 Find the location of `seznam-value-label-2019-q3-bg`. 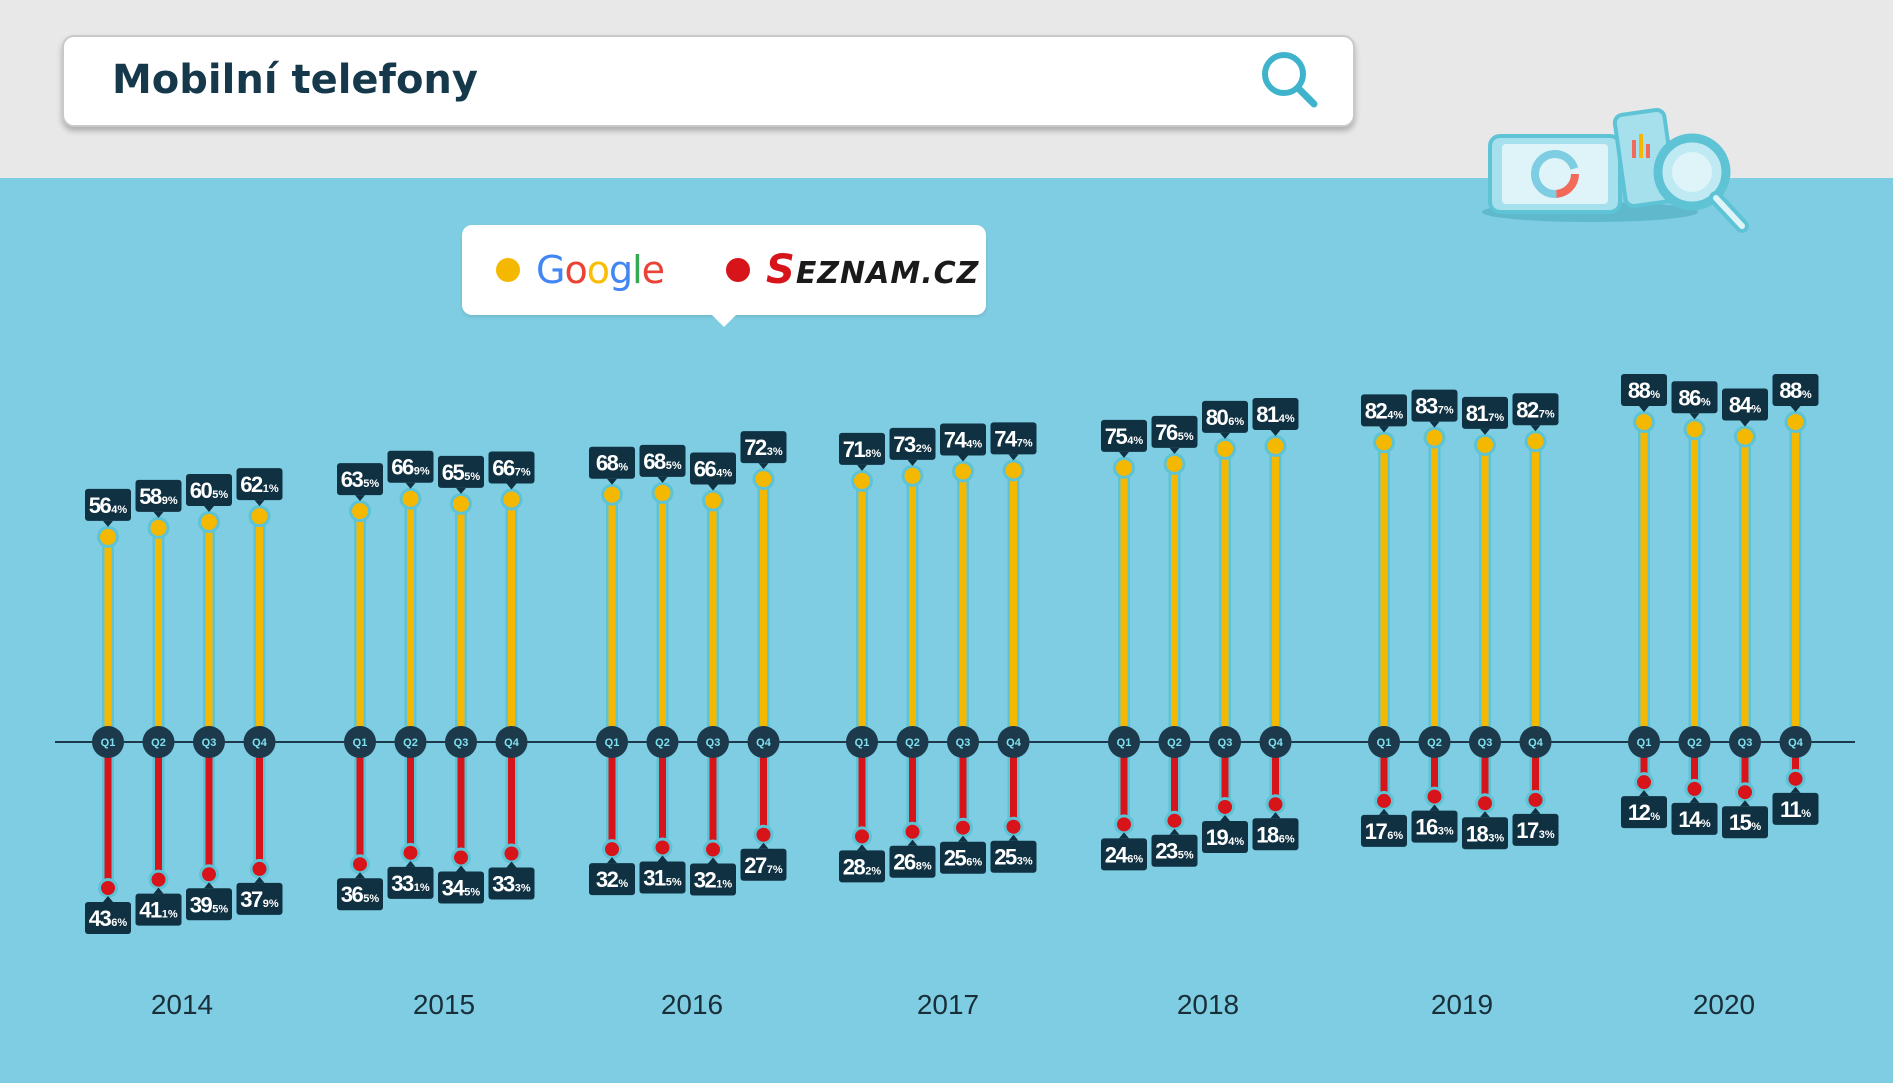

seznam-value-label-2019-q3-bg is located at coordinates (1485, 833).